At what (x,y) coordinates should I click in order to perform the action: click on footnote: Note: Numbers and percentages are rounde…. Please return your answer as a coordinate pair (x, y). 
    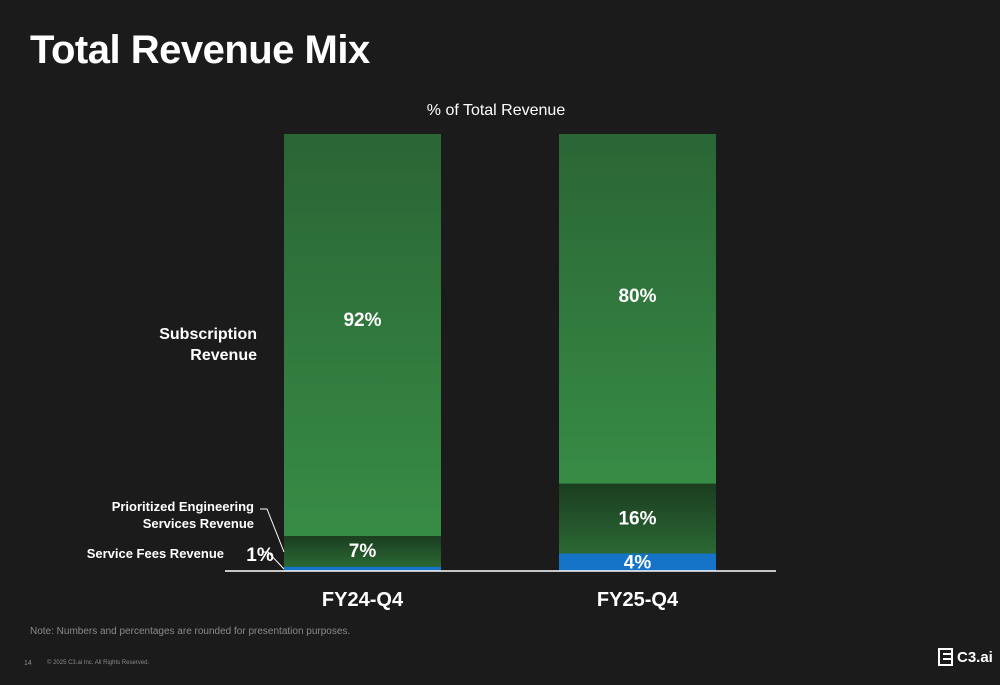
    Looking at the image, I should click on (190, 631).